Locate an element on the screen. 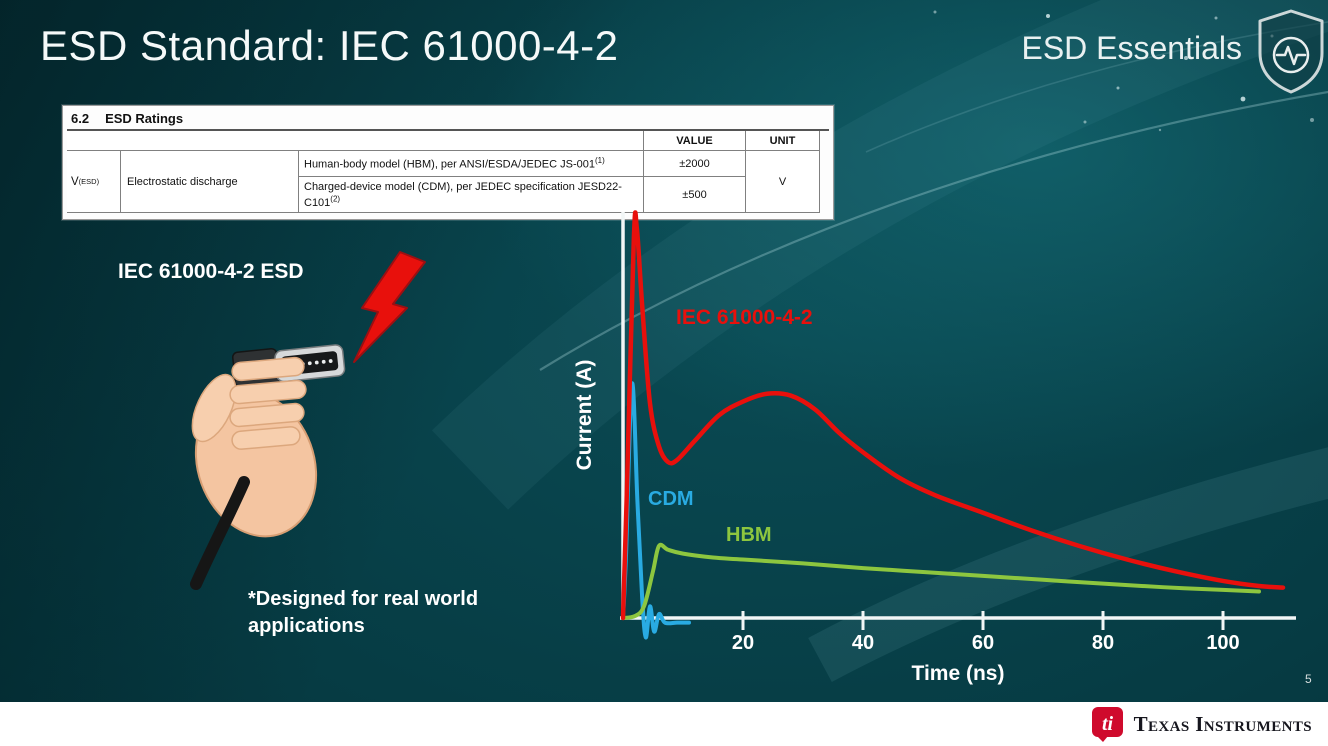  x-tick-label: 40 is located at coordinates (863, 643).